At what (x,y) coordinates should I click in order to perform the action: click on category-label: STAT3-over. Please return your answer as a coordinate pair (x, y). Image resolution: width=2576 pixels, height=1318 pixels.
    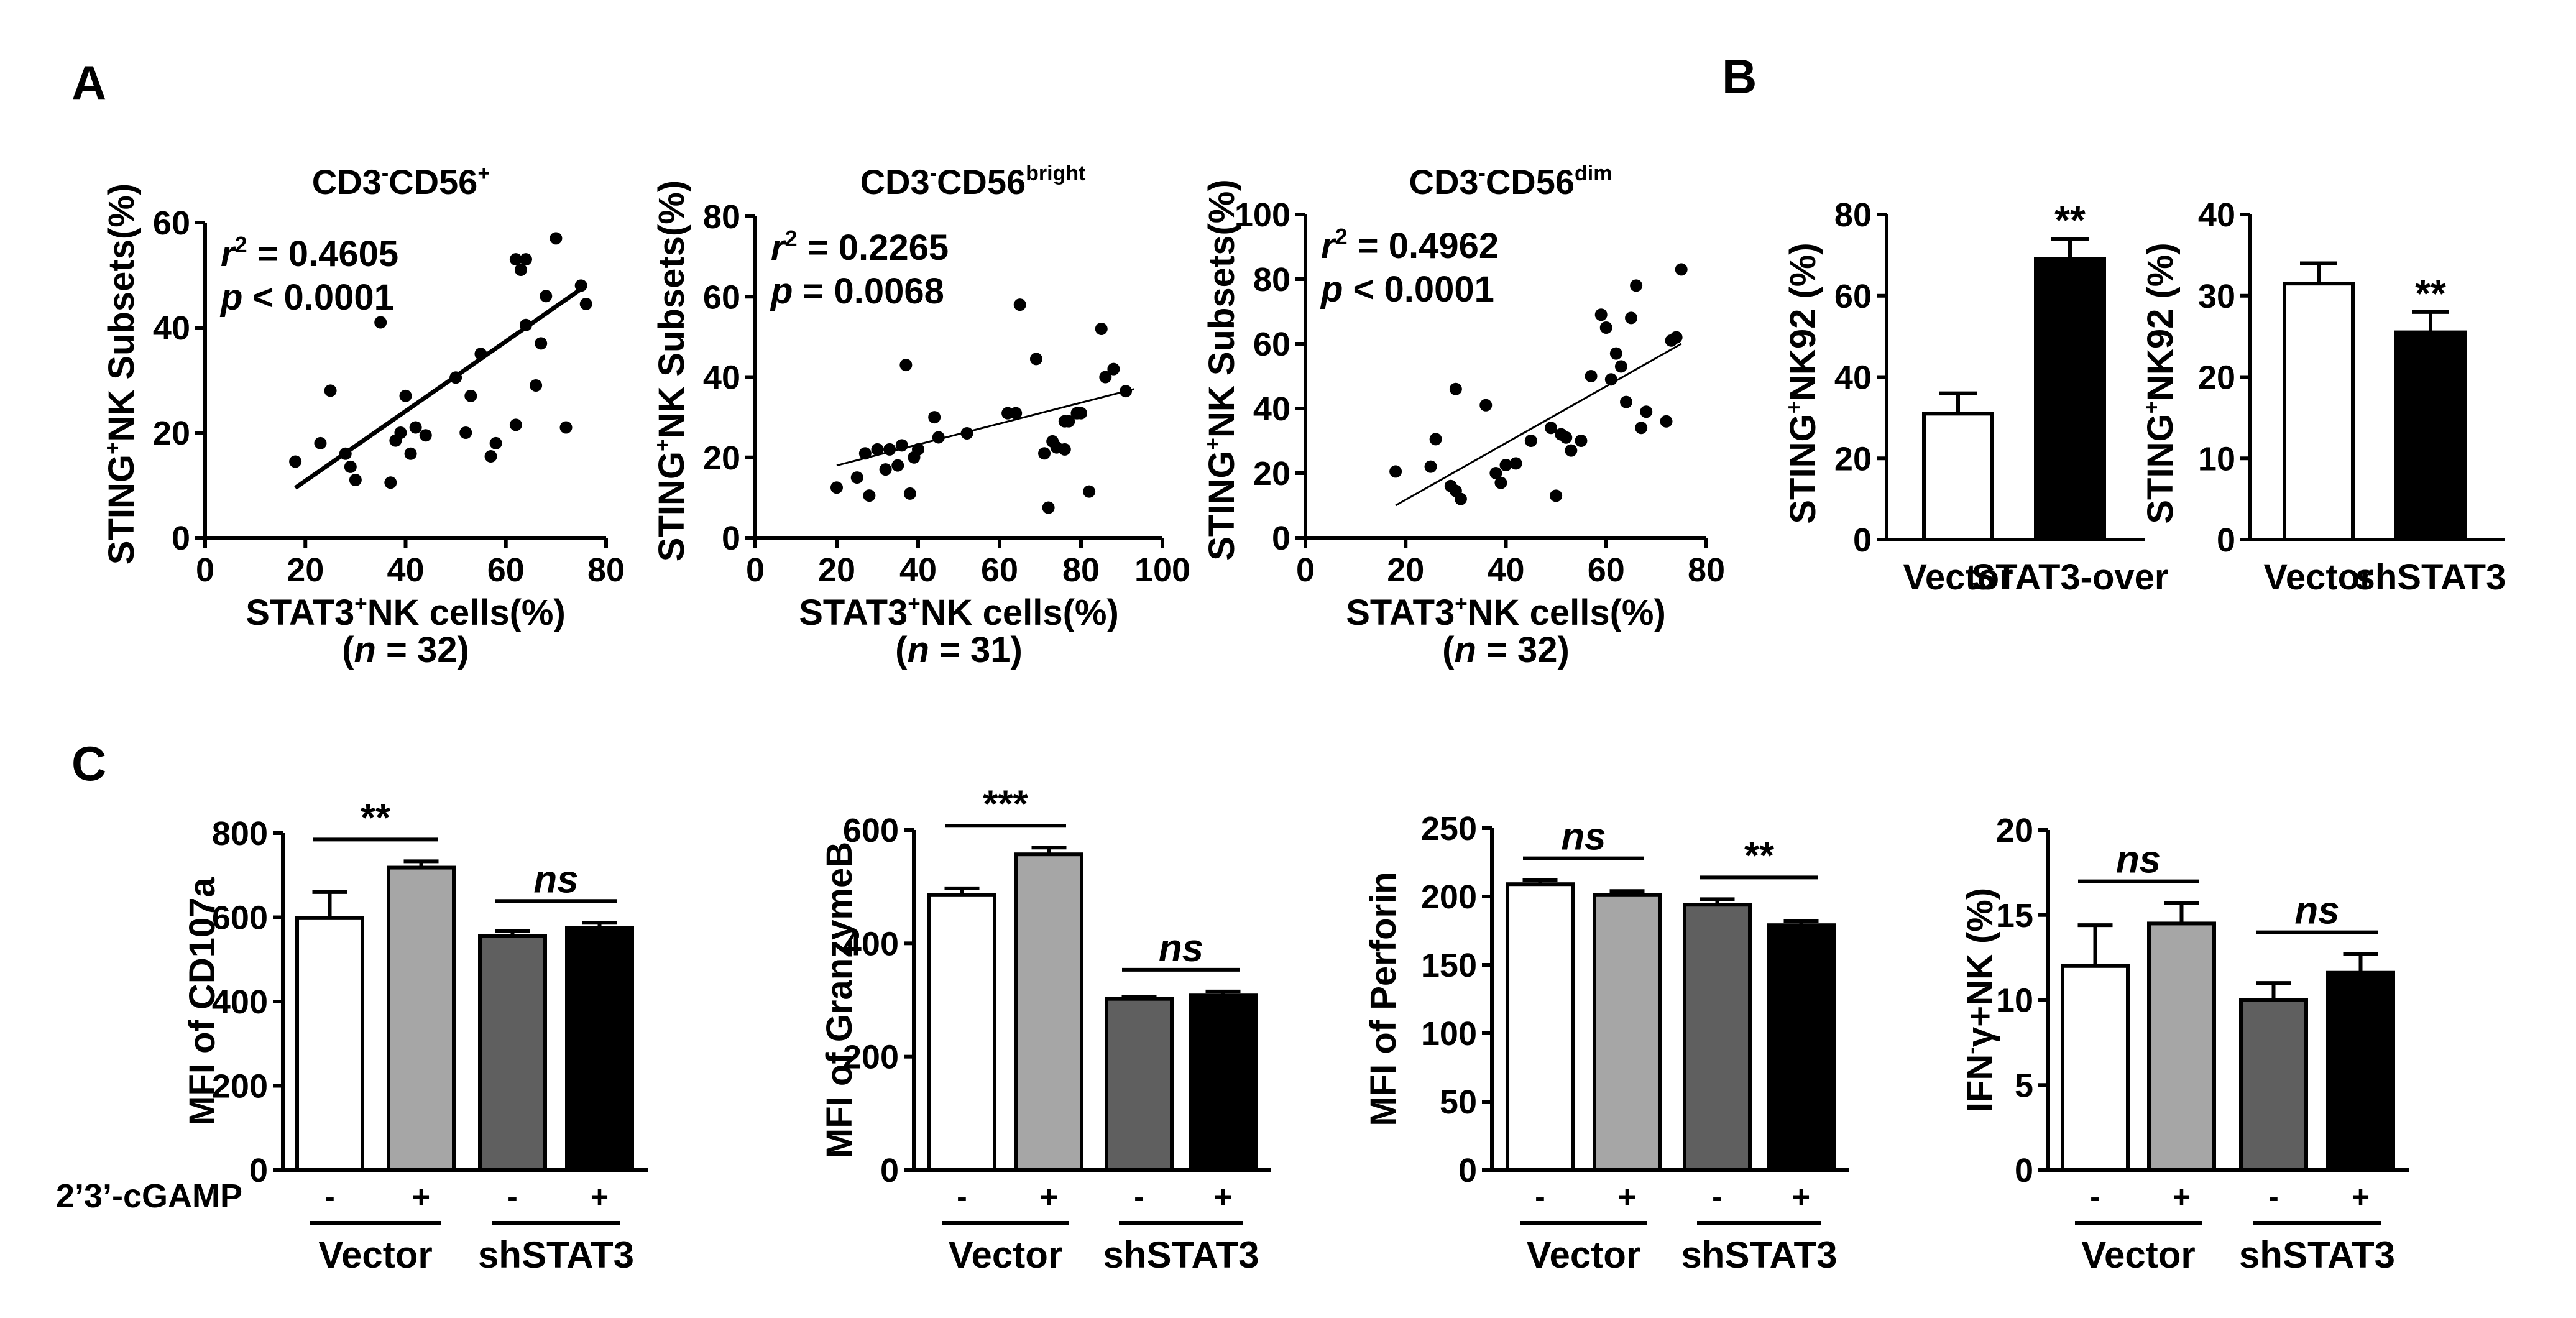
    Looking at the image, I should click on (2070, 577).